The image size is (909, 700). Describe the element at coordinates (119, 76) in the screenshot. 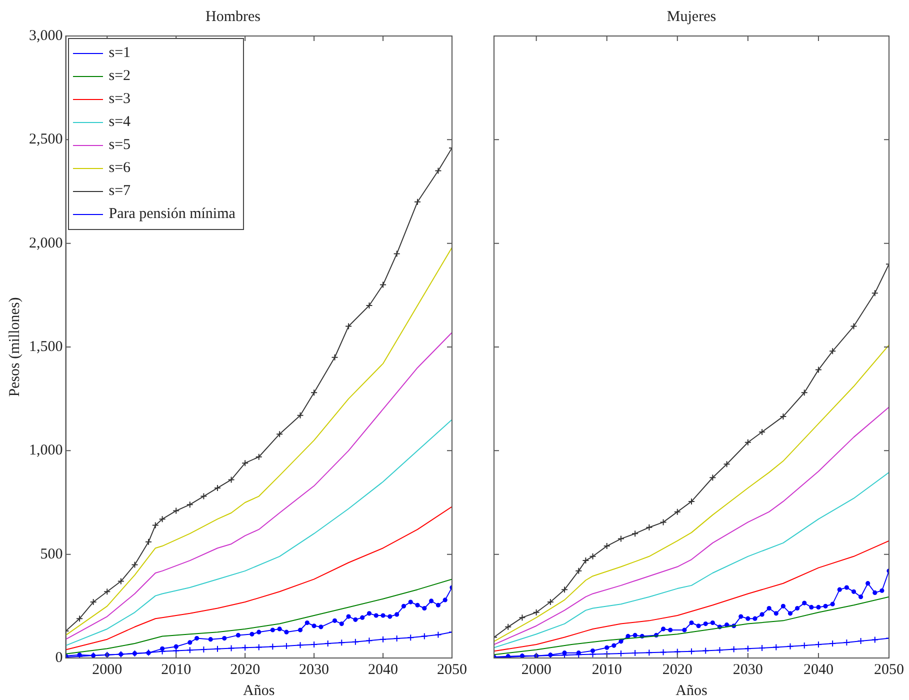

I see `legend-label: s=2` at that location.